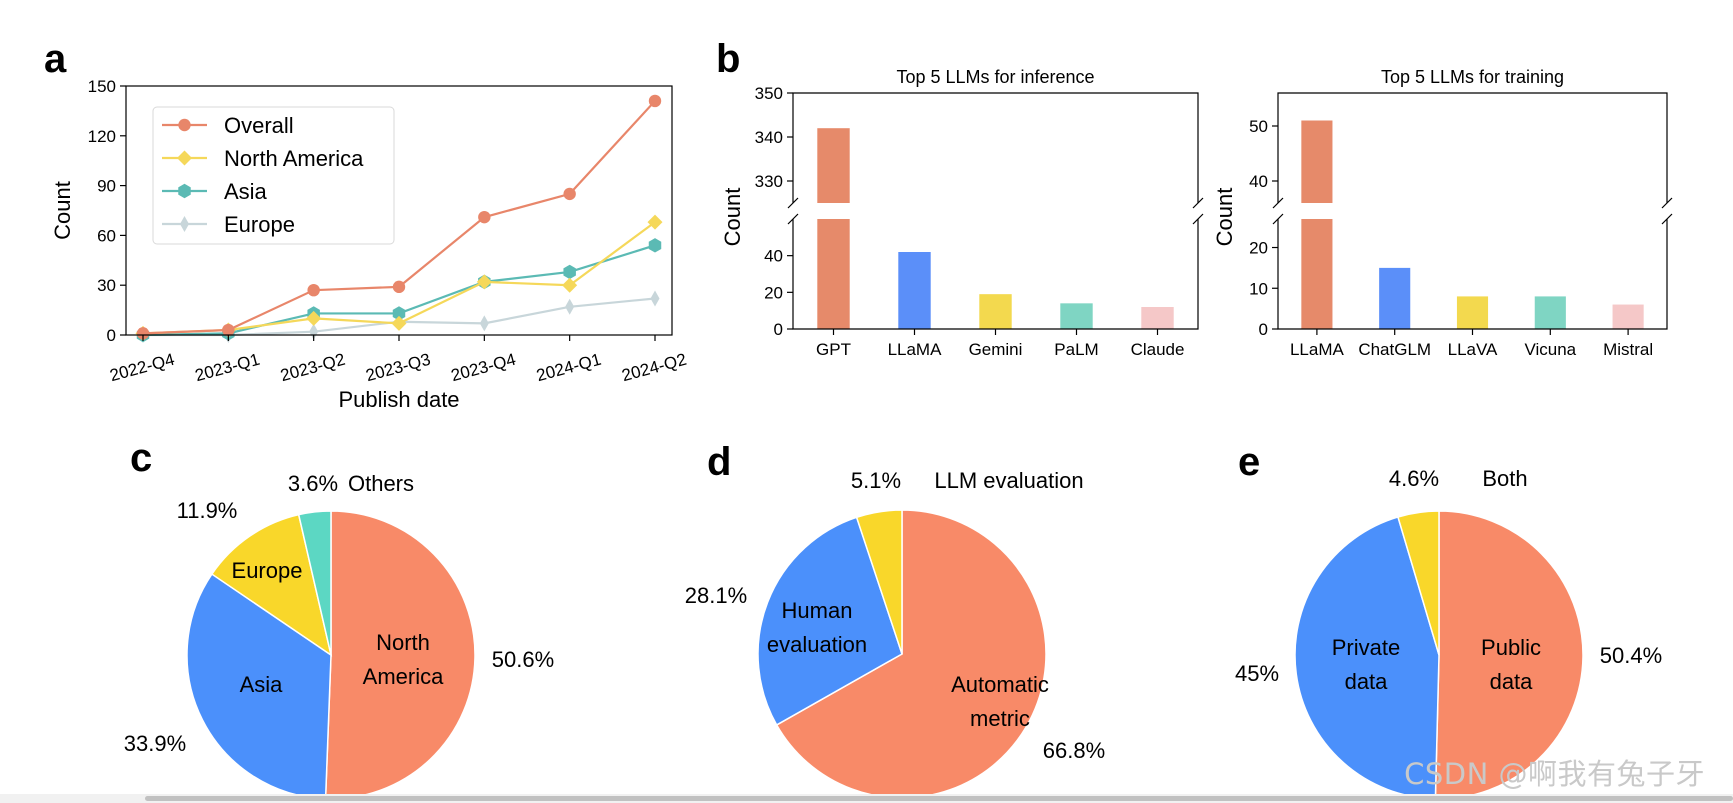 Image resolution: width=1733 pixels, height=803 pixels. I want to click on point-europe-2024-q2, so click(655, 298).